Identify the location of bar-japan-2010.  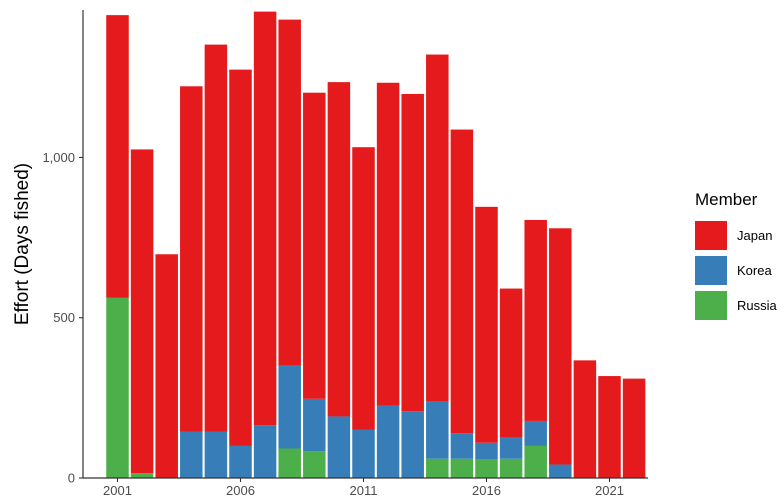
(339, 249).